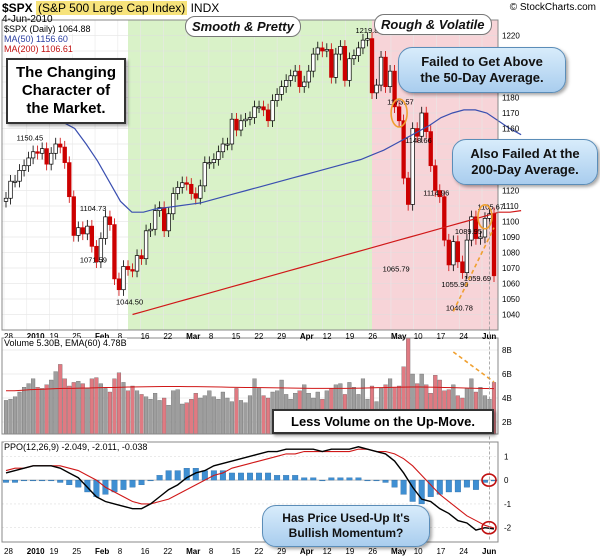 The image size is (600, 559). I want to click on price-value-label: 1055.90, so click(454, 284).